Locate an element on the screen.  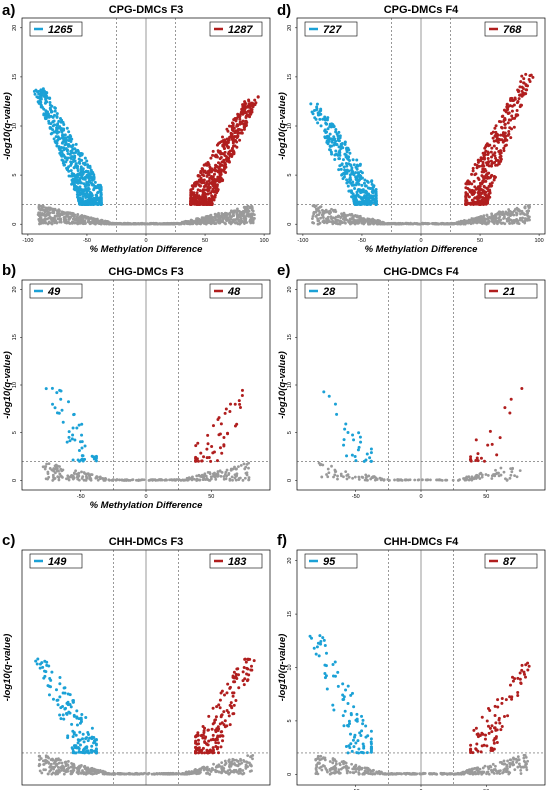
y-tick-label: 20 is located at coordinates (290, 289).